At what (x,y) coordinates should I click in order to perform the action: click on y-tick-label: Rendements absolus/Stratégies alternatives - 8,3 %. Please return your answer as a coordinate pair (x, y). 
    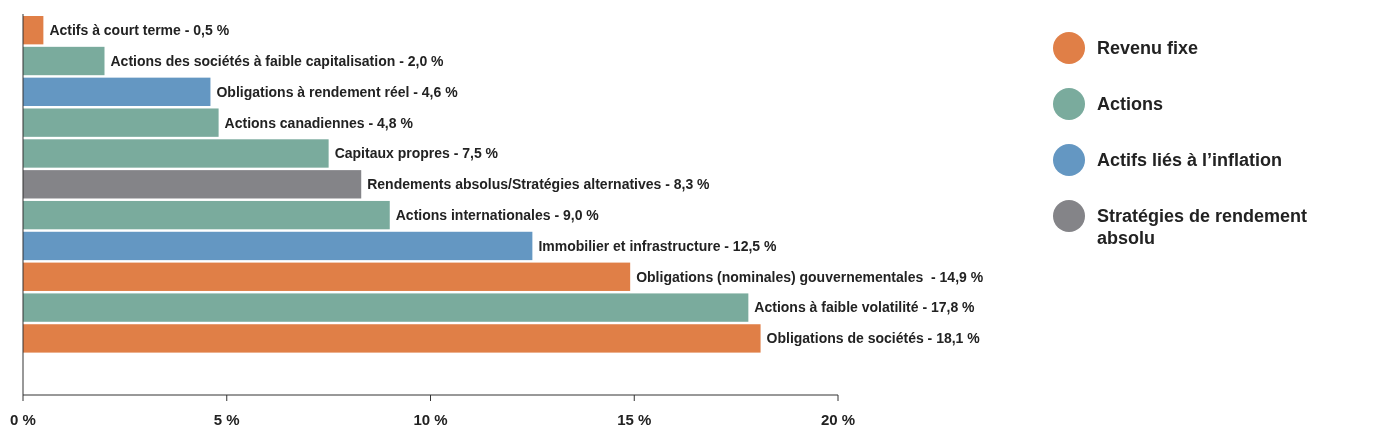
    Looking at the image, I should click on (539, 184).